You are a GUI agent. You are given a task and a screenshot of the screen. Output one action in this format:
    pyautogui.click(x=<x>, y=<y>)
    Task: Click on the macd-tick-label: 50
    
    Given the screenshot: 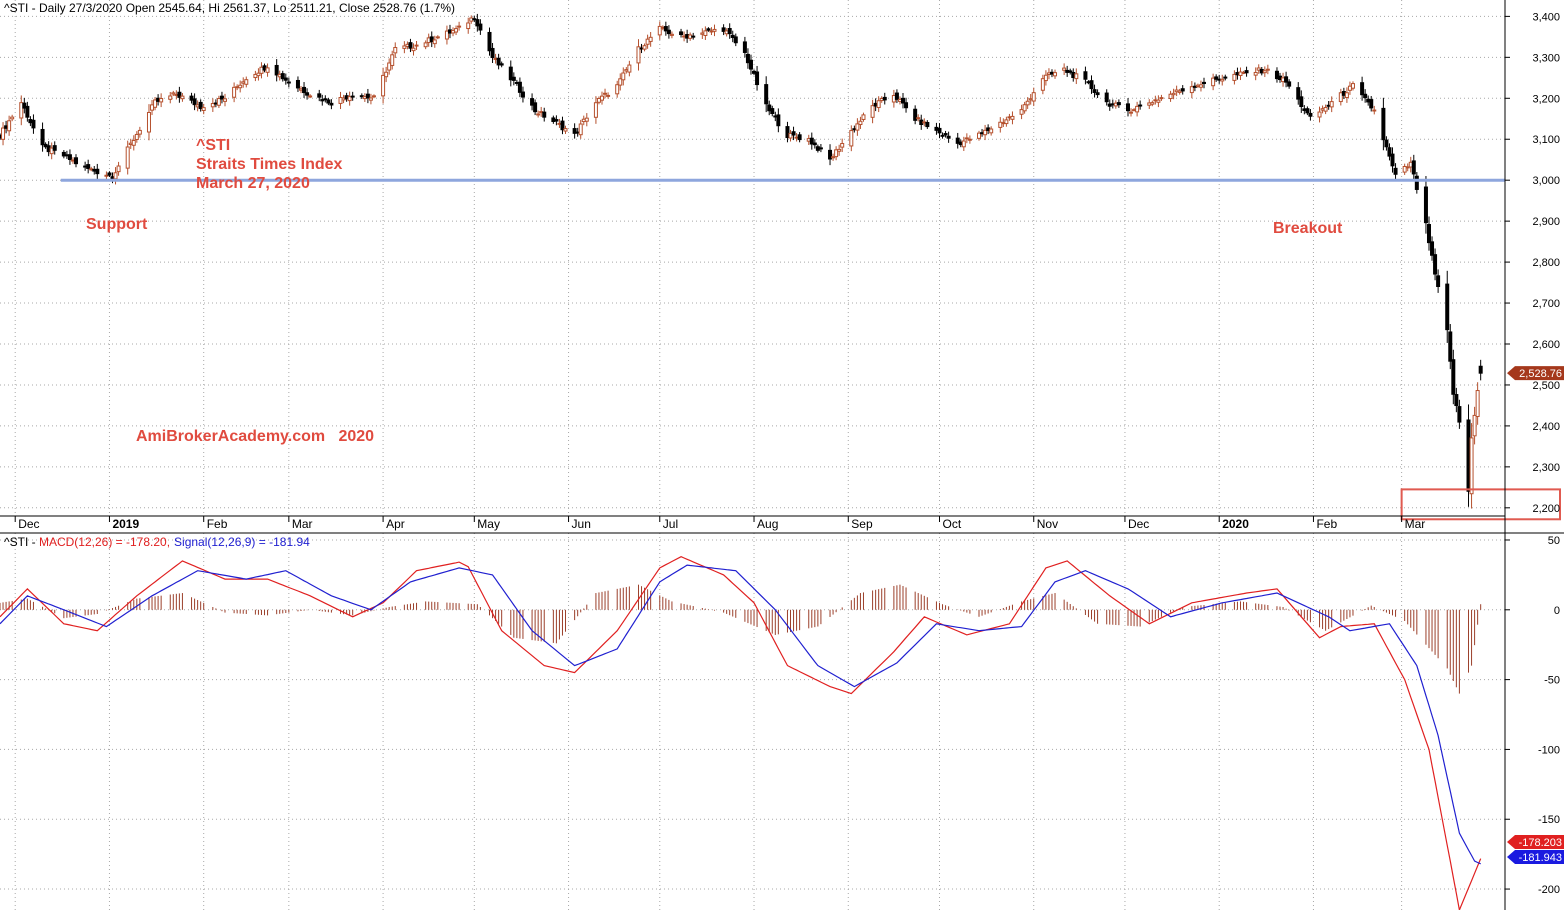 What is the action you would take?
    pyautogui.click(x=1554, y=541)
    